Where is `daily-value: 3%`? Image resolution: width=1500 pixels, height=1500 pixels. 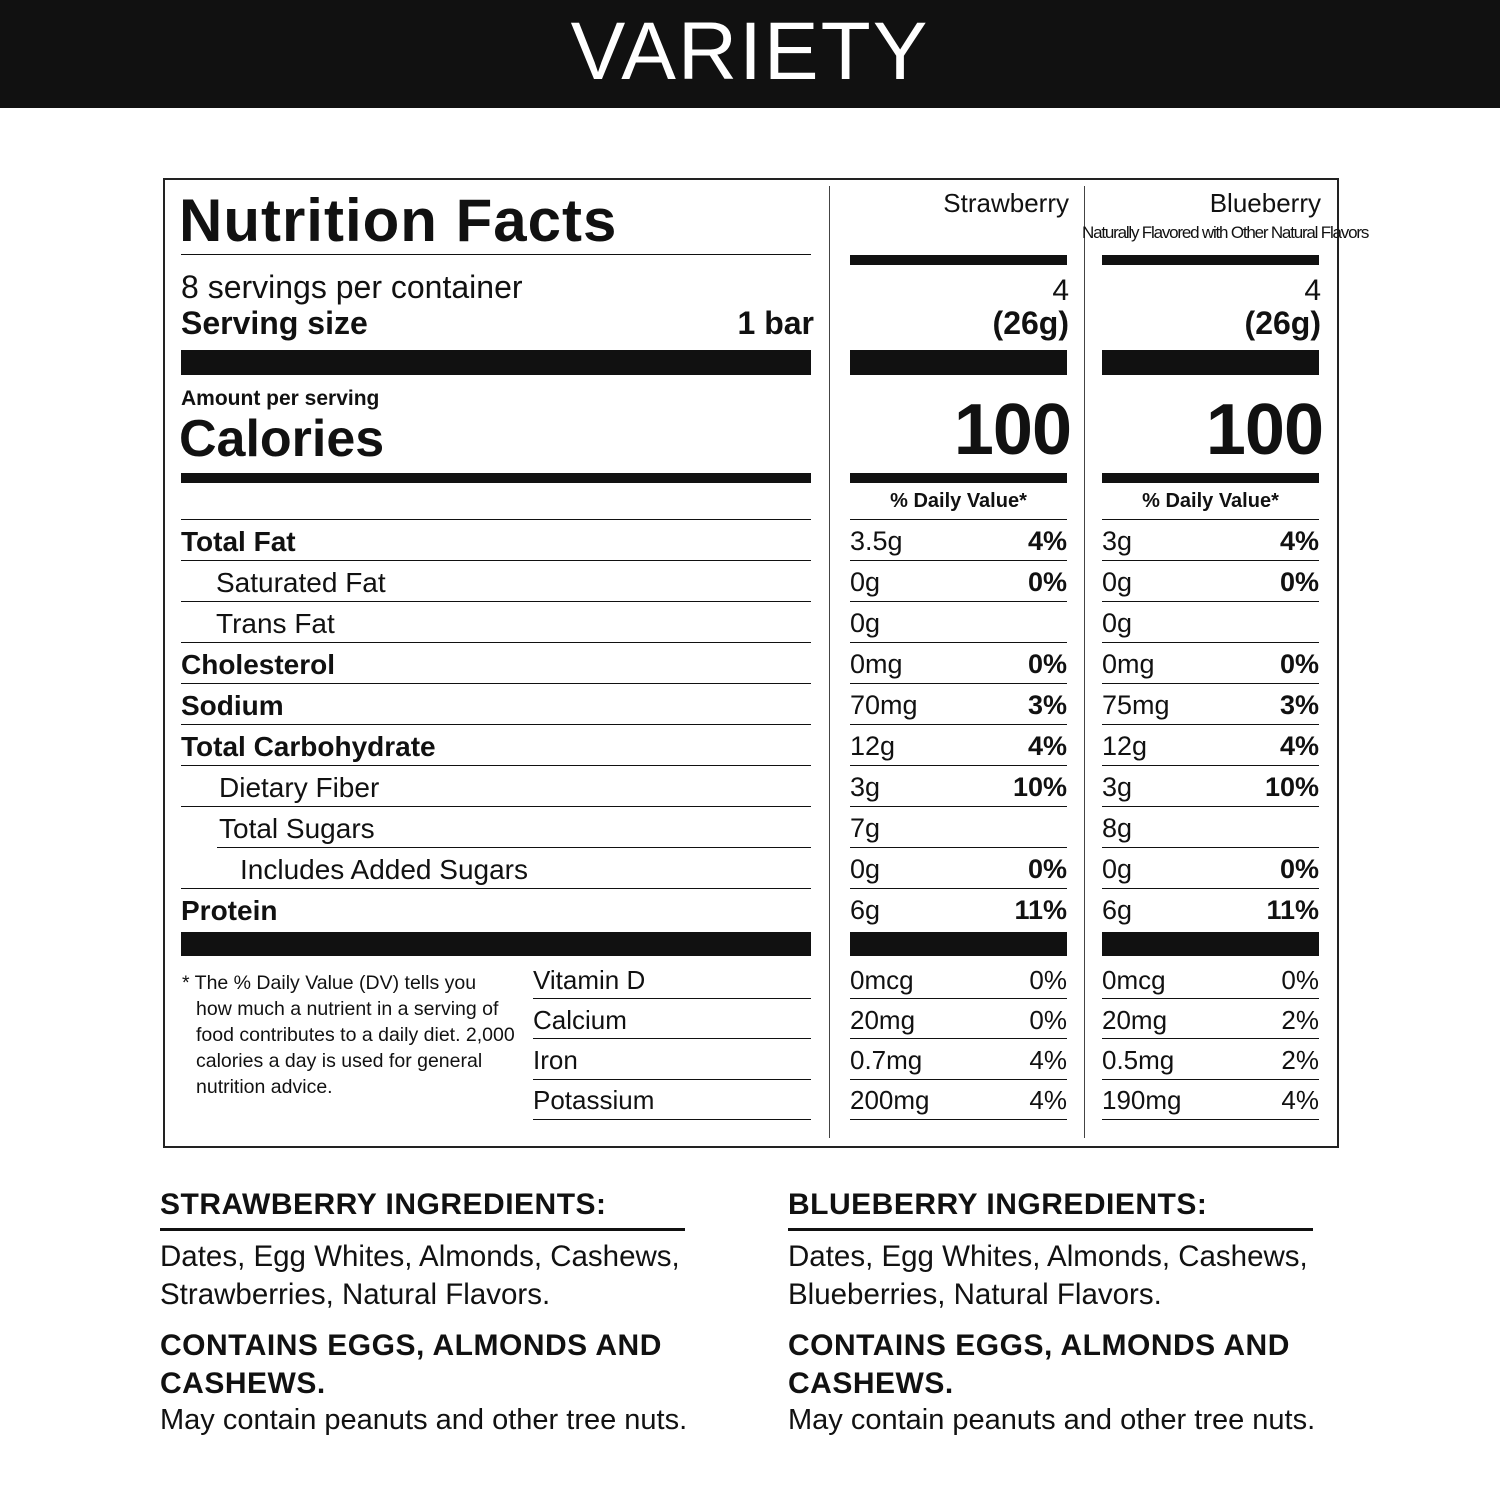 daily-value: 3% is located at coordinates (1047, 705).